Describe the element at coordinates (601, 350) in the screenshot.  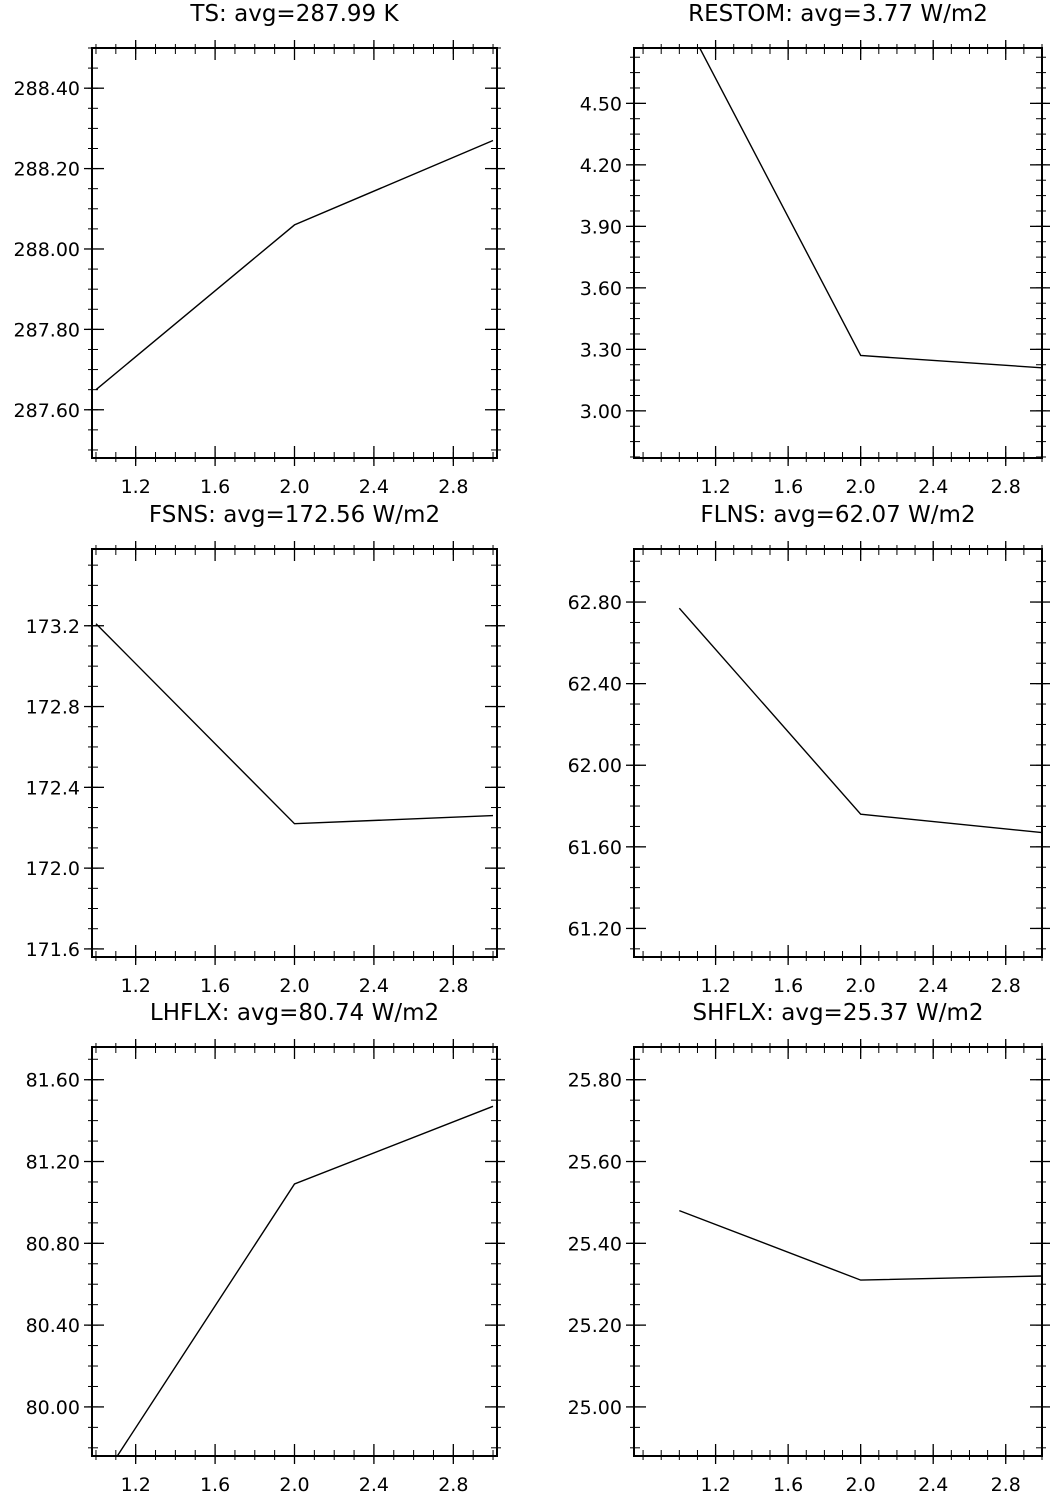
I see `y-tick-label: 3.30` at that location.